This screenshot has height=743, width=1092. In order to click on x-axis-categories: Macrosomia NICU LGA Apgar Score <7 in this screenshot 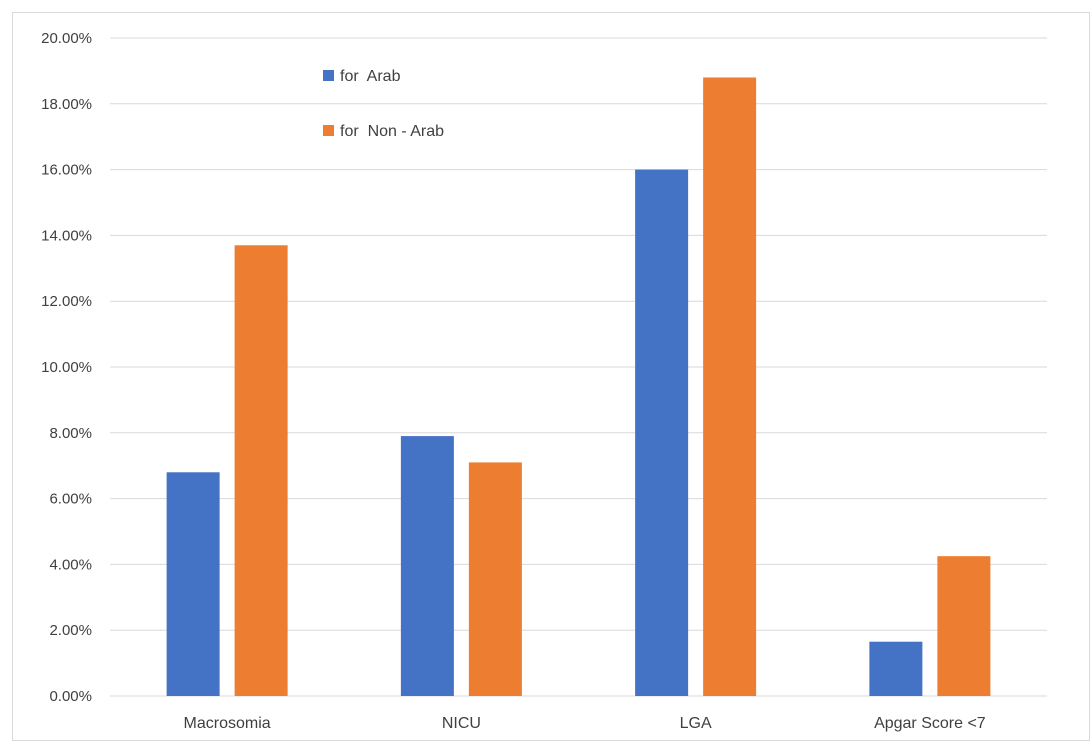, I will do `click(585, 723)`.